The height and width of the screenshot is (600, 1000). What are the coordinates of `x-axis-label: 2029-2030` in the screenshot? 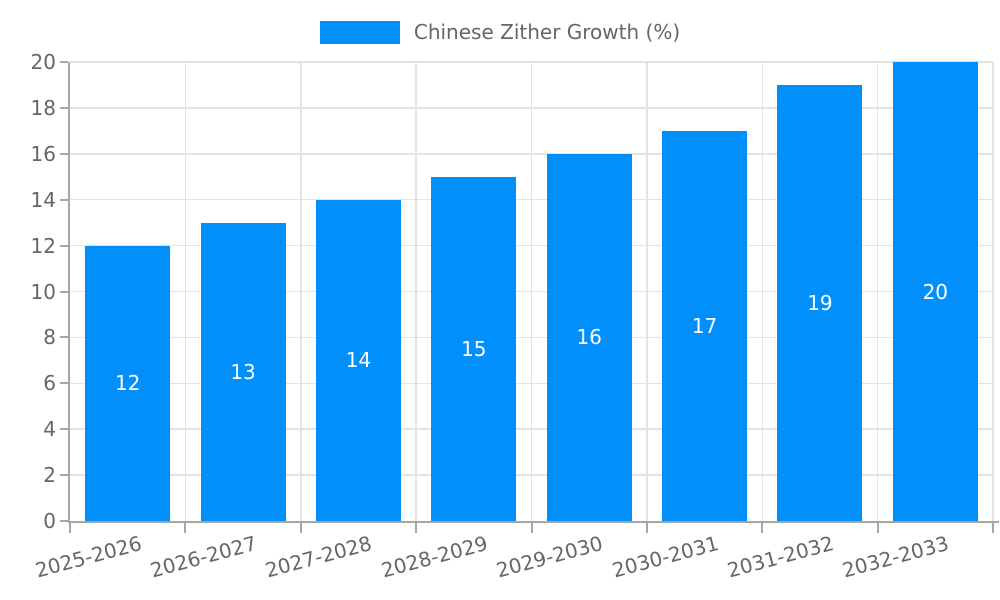 It's located at (549, 557).